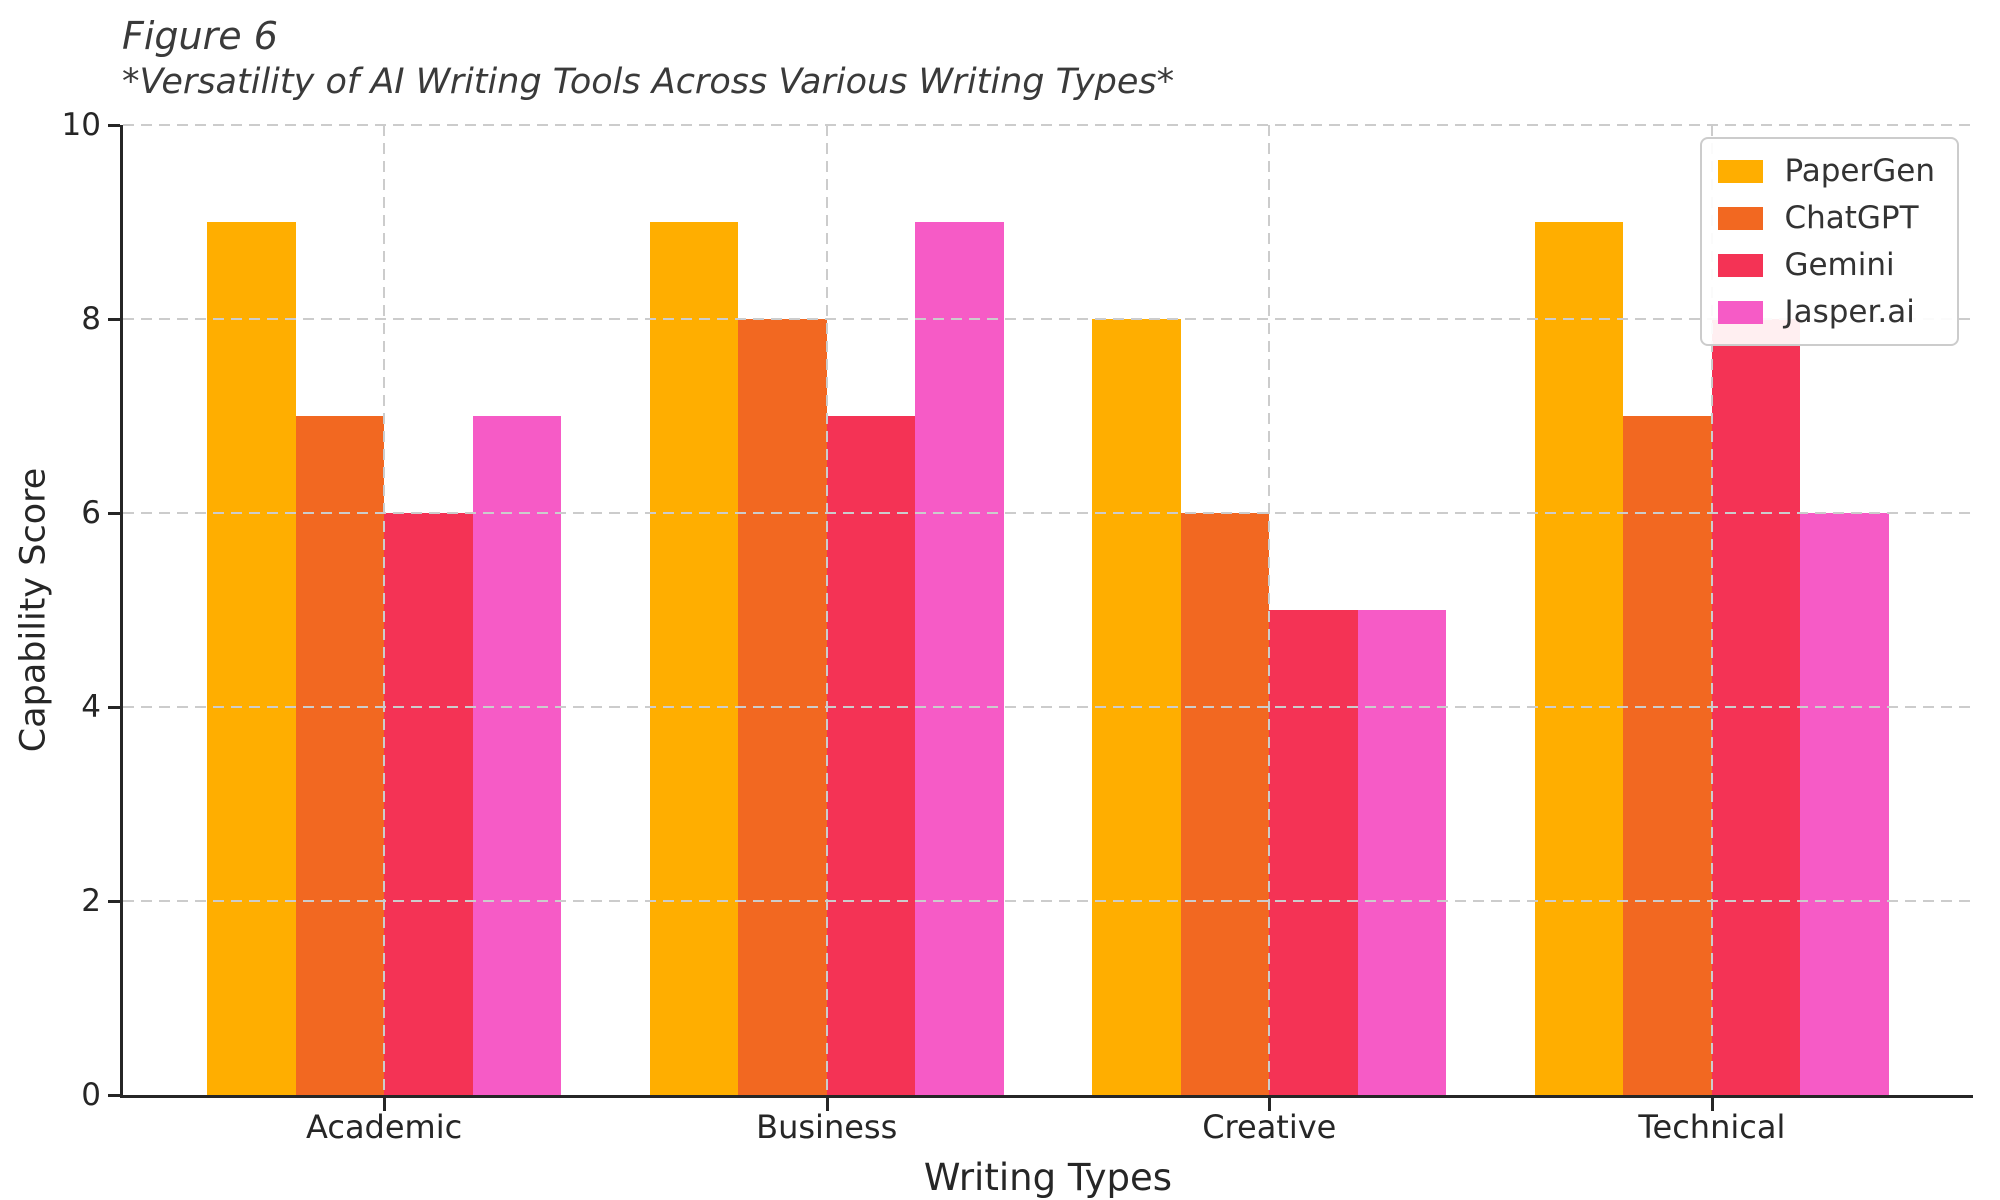 This screenshot has width=2000, height=1200. I want to click on bar-chatgpt-academic, so click(340, 755).